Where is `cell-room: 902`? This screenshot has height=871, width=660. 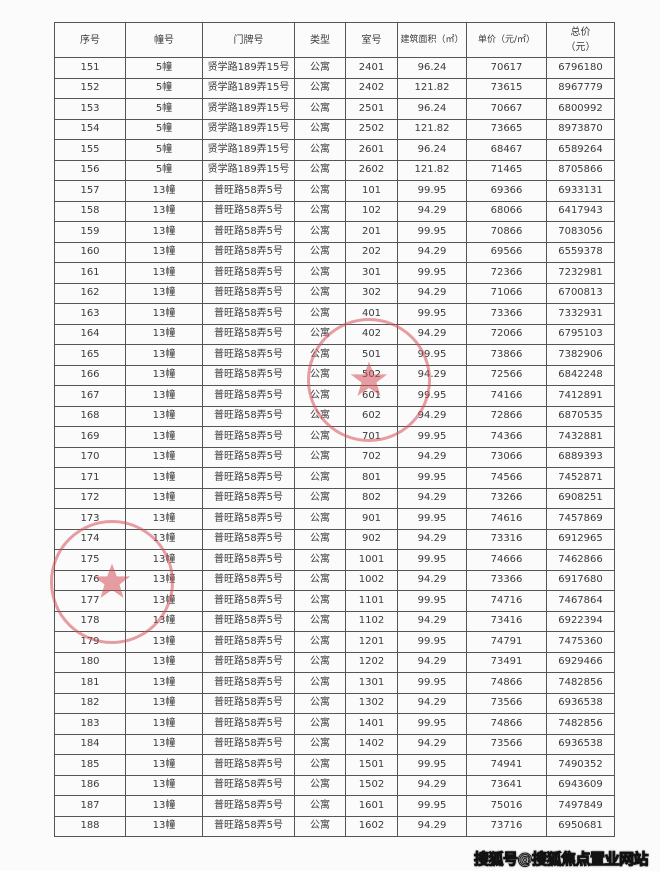
cell-room: 902 is located at coordinates (371, 539).